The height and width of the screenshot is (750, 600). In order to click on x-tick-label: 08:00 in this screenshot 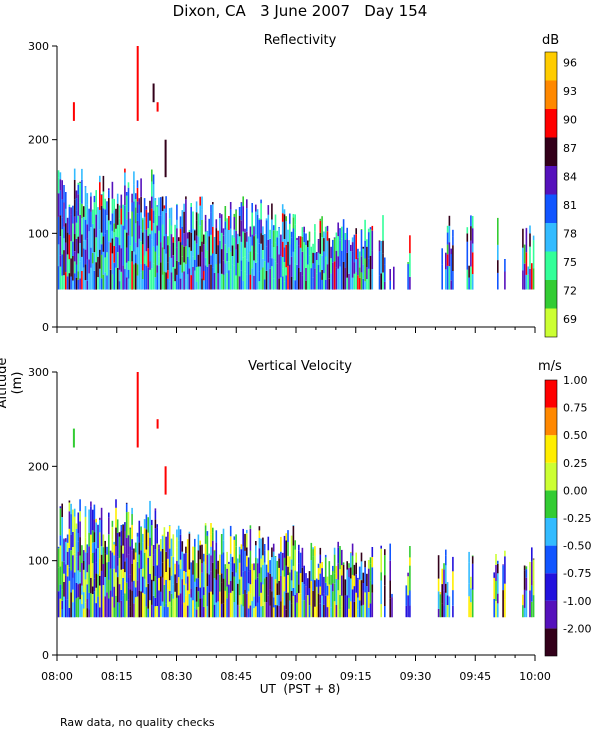, I will do `click(57, 676)`.